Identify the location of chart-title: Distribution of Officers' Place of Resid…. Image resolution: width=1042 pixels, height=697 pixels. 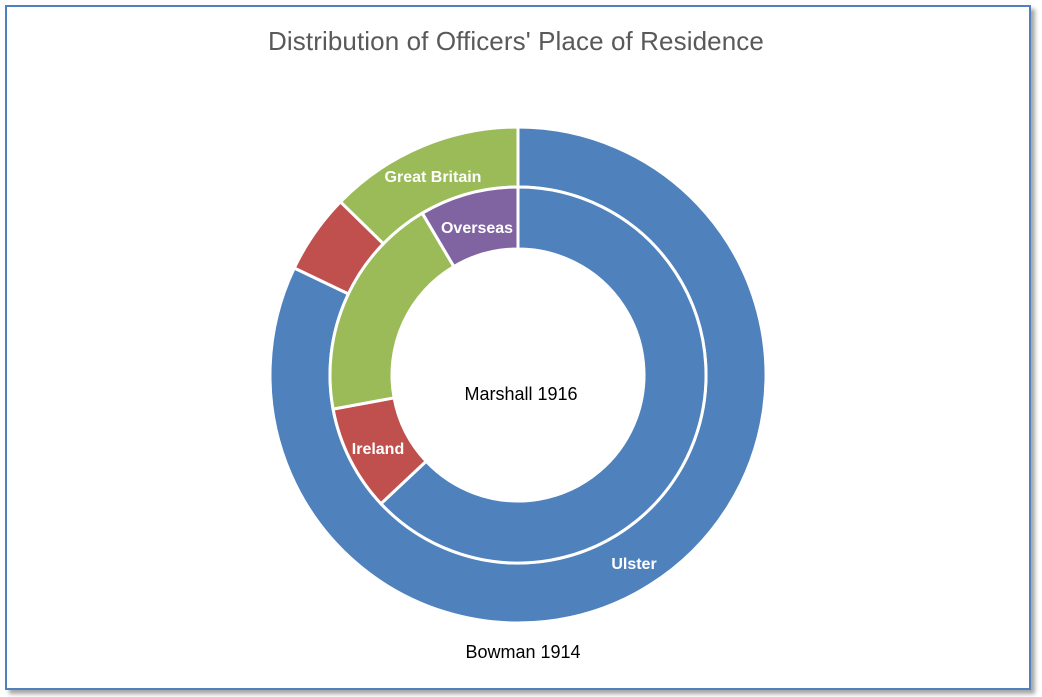
(516, 41).